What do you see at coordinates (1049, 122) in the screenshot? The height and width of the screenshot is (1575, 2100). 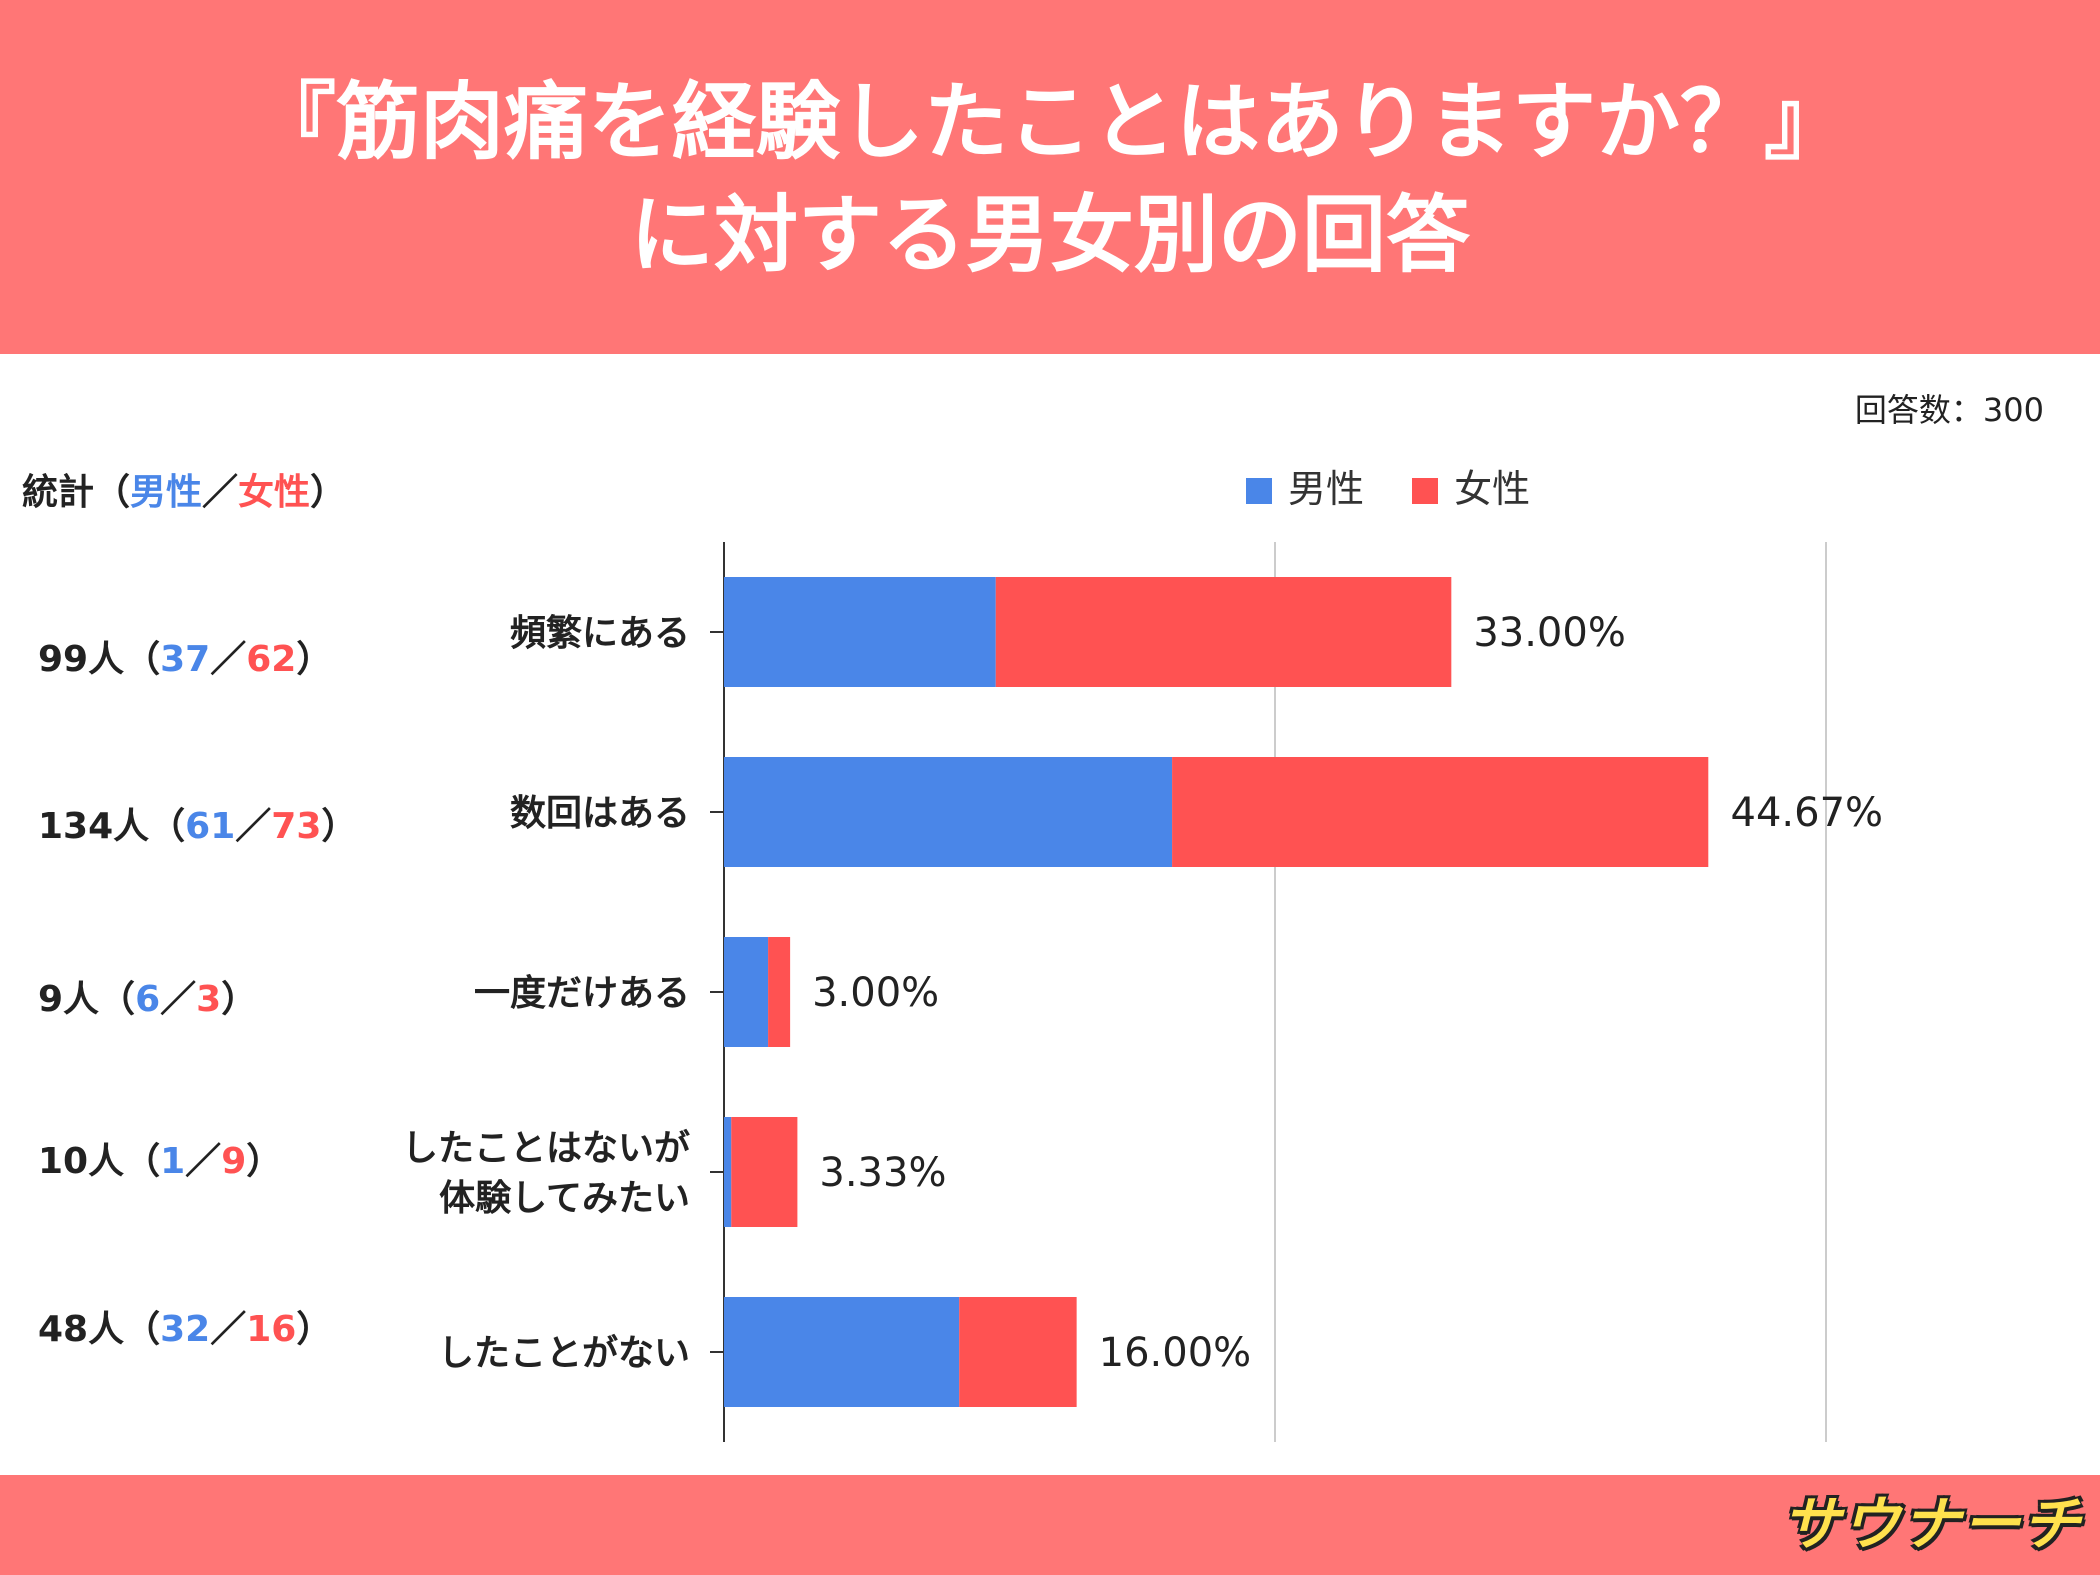 I see `page-title-line1: 『筋肉痛を経験したことはありますか？』` at bounding box center [1049, 122].